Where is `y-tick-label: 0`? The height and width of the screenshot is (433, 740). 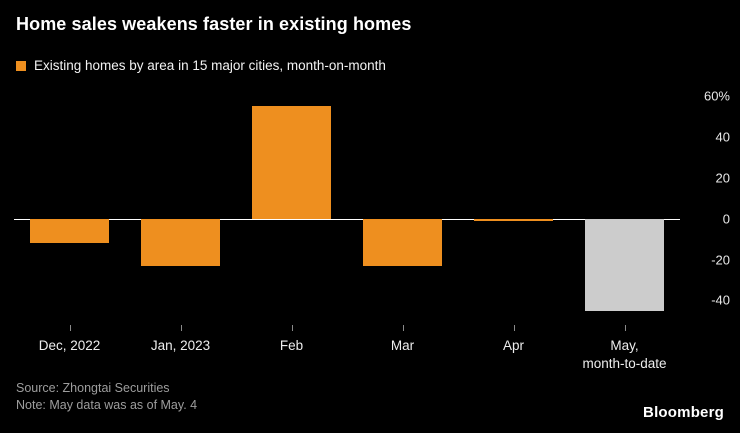
y-tick-label: 0 is located at coordinates (726, 219).